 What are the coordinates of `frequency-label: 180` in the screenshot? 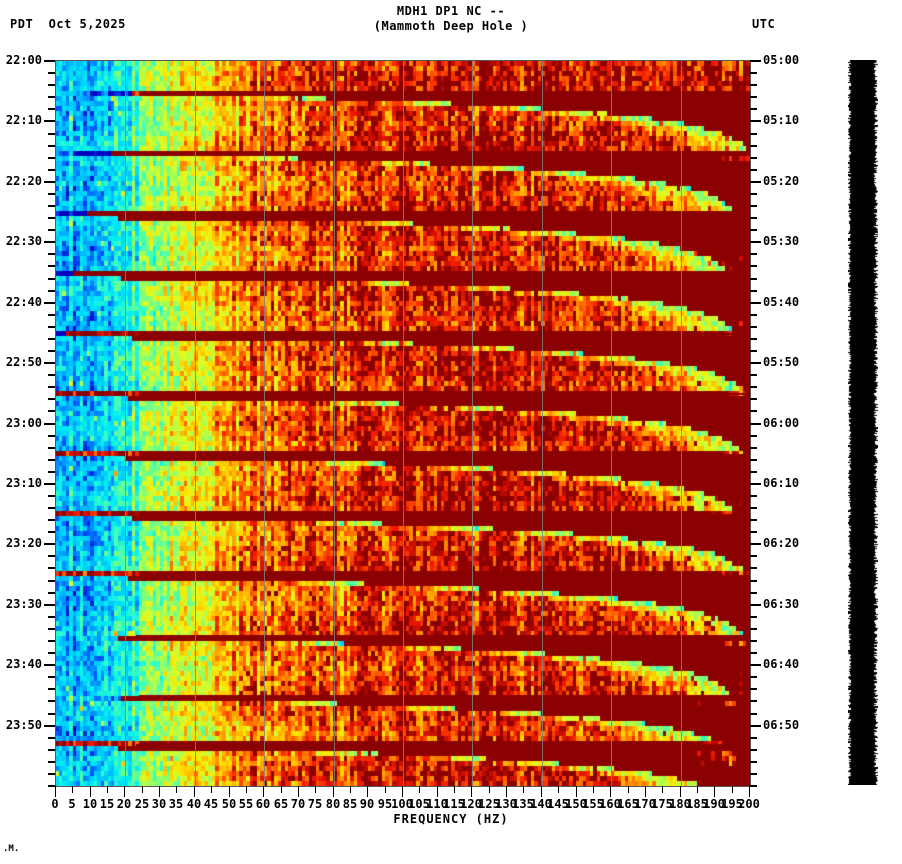 It's located at (680, 804).